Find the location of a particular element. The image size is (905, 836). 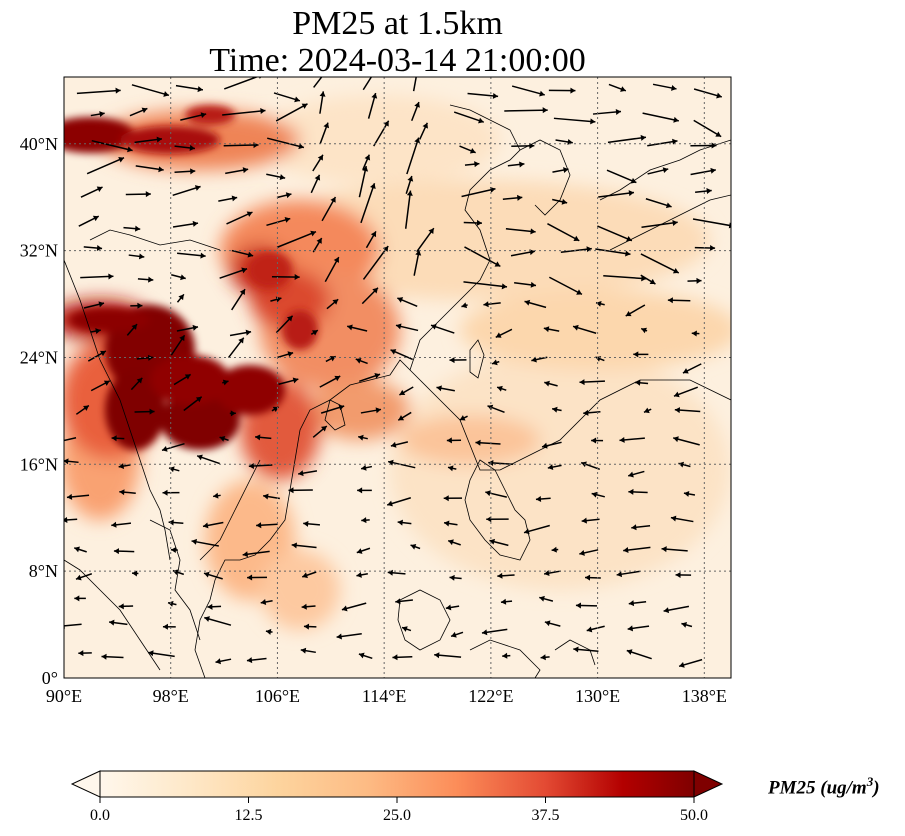

colorbar-label: PM25 (ug/m3) is located at coordinates (824, 786).